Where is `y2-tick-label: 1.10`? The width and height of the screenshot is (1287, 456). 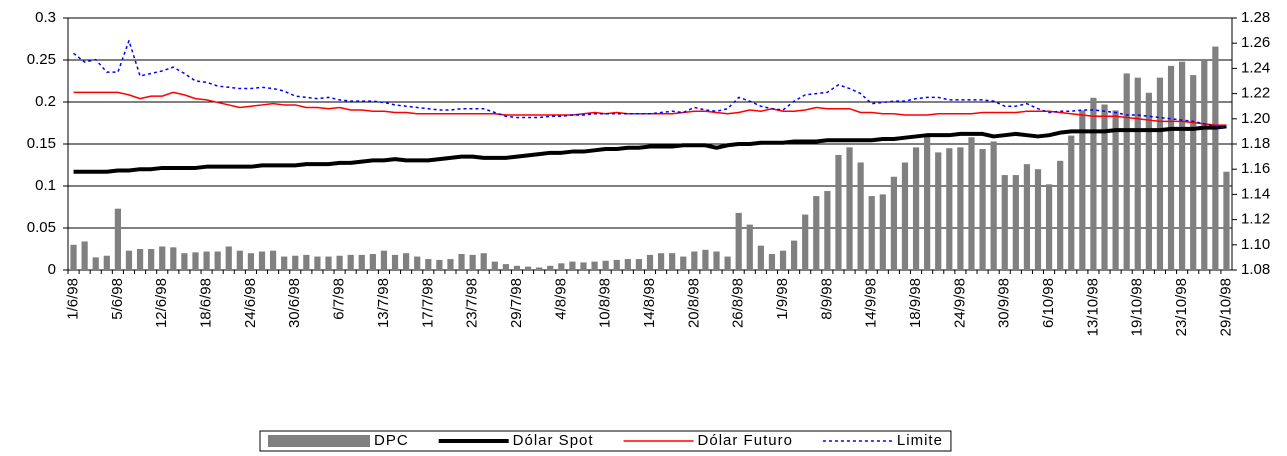 y2-tick-label: 1.10 is located at coordinates (1255, 244).